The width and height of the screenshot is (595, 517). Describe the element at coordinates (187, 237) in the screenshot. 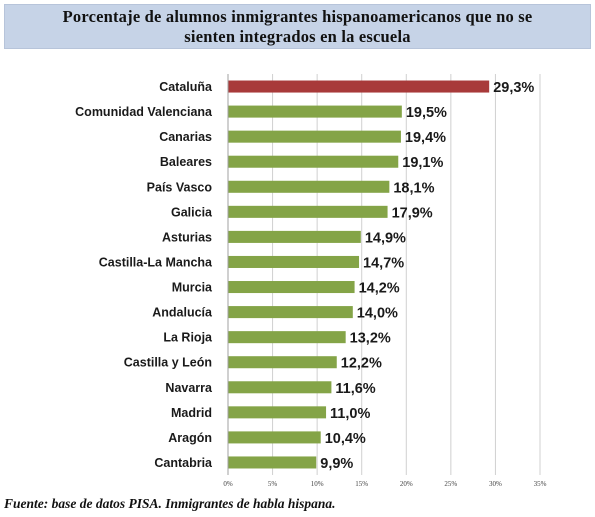

I see `category-label: Asturias` at that location.